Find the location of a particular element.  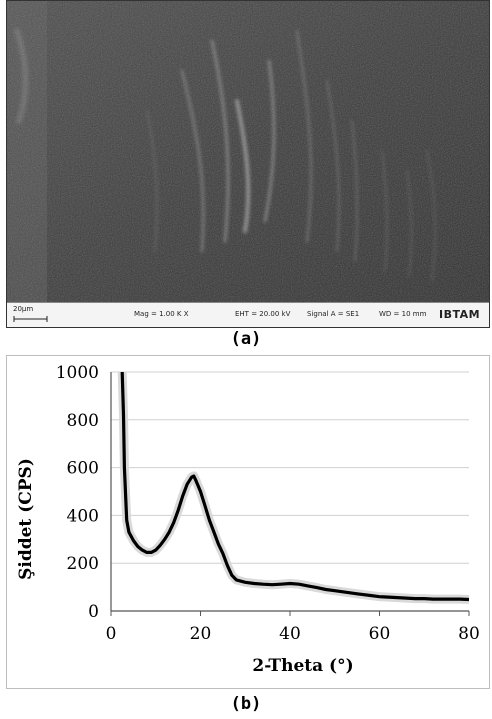

x-tick-label-60: 60 is located at coordinates (380, 634).